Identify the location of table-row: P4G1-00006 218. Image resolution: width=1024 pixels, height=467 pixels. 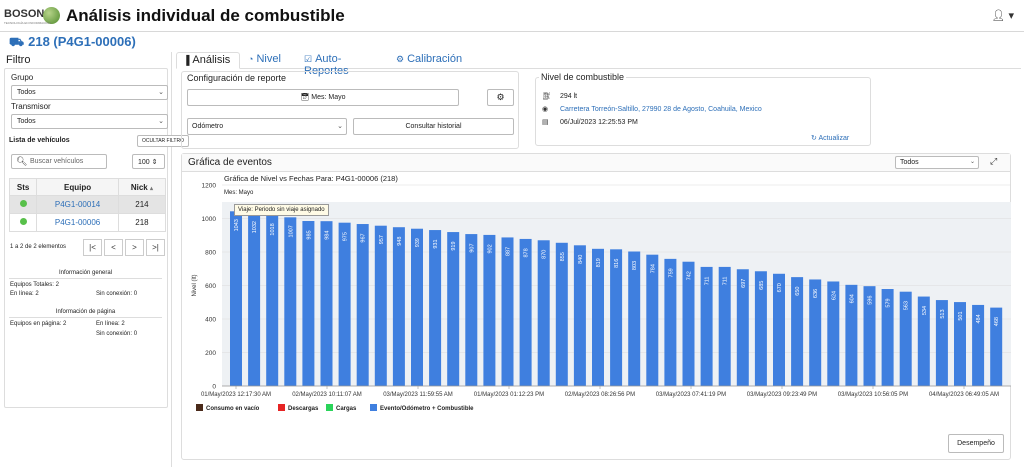
(87, 222).